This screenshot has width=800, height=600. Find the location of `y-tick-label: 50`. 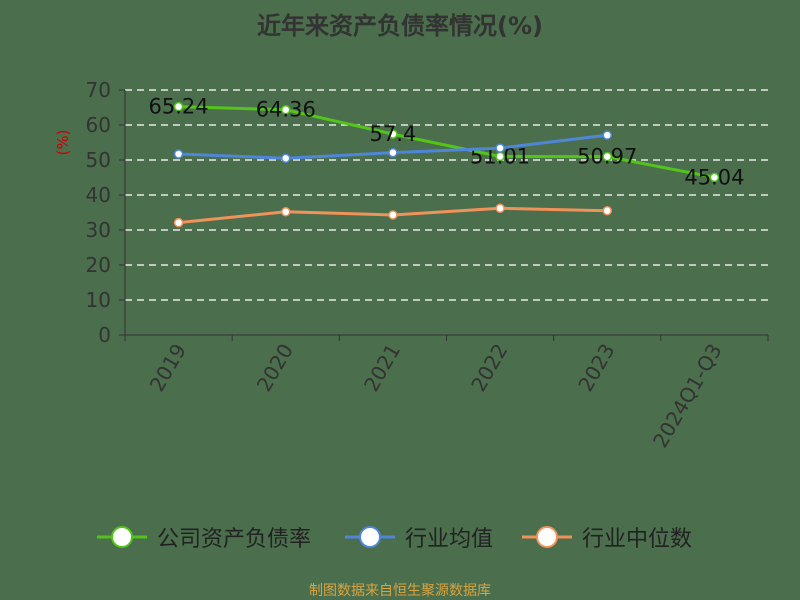

y-tick-label: 50 is located at coordinates (98, 160).